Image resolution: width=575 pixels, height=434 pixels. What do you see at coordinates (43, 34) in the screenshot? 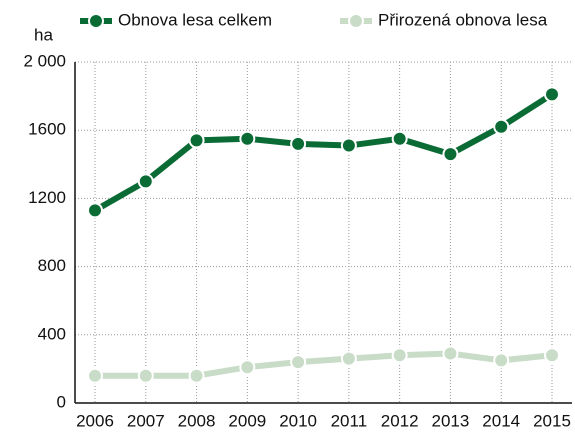
I see `y-axis-label: ha` at bounding box center [43, 34].